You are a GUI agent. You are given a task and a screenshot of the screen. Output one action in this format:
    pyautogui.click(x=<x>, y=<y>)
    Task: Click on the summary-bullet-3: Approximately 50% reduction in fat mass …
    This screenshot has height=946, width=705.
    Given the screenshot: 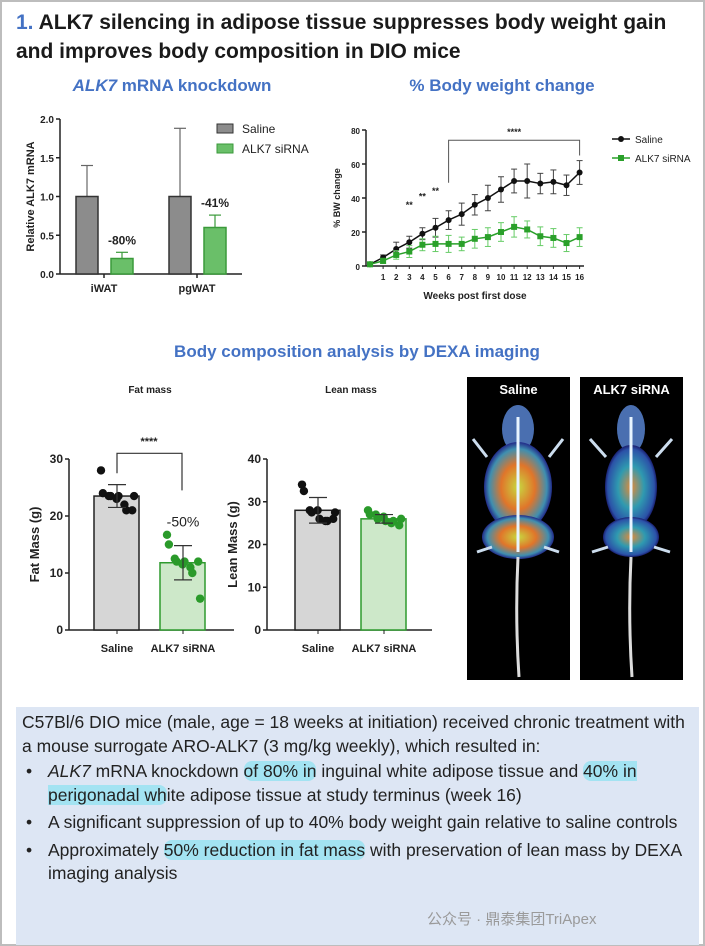 What is the action you would take?
    pyautogui.click(x=357, y=862)
    